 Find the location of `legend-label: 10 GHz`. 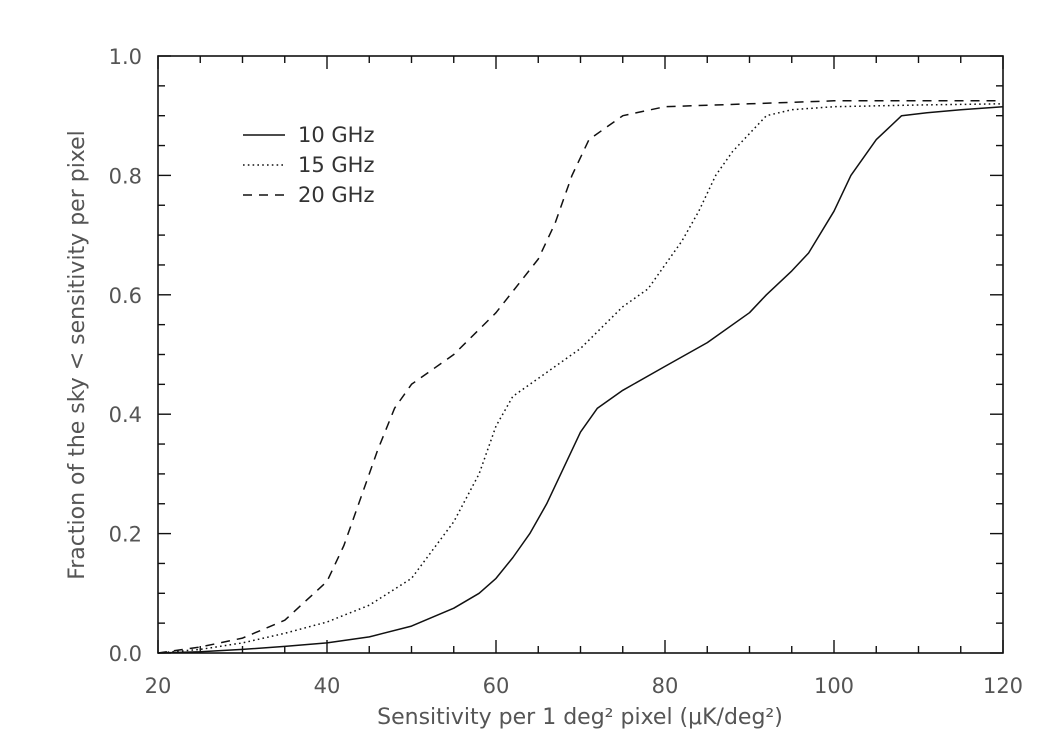

legend-label: 10 GHz is located at coordinates (336, 135).